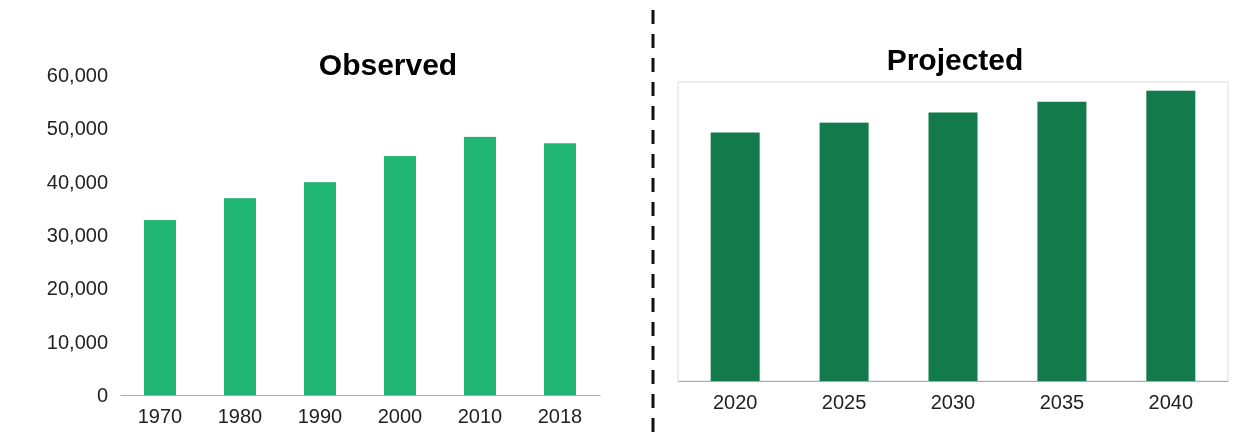  What do you see at coordinates (240, 416) in the screenshot?
I see `x-tick-label: 1980` at bounding box center [240, 416].